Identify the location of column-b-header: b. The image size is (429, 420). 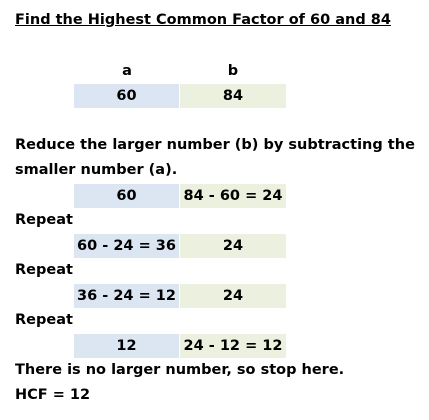
(233, 71).